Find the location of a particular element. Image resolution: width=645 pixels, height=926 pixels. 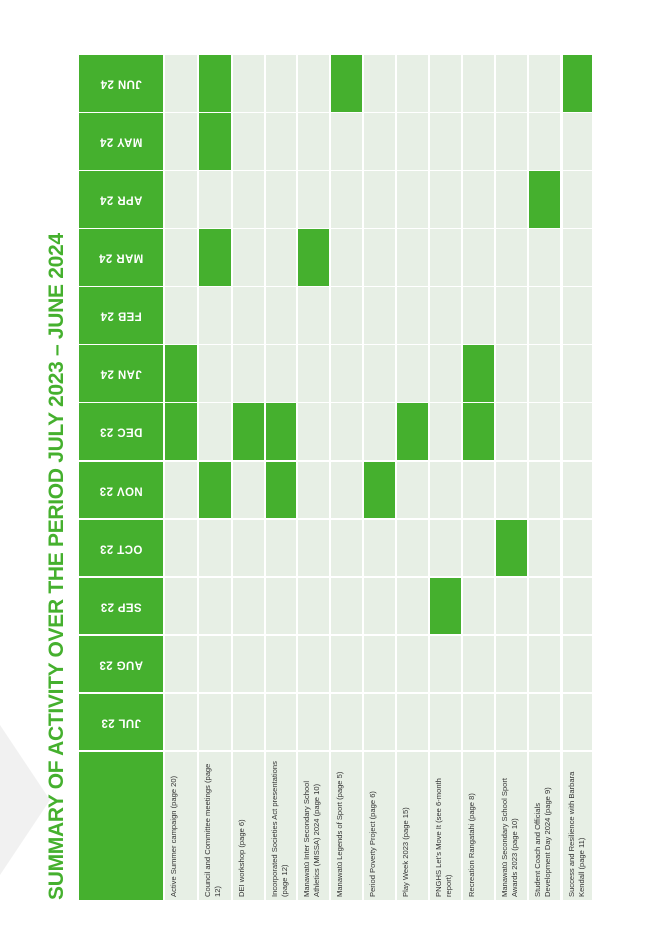

month-header-label: JUN 24 is located at coordinates (121, 83).